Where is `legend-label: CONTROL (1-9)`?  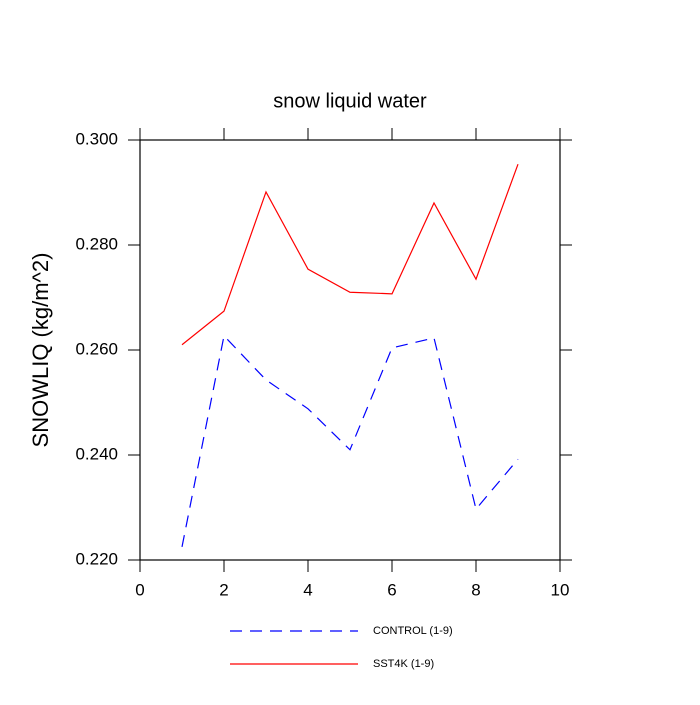
legend-label: CONTROL (1-9) is located at coordinates (413, 631).